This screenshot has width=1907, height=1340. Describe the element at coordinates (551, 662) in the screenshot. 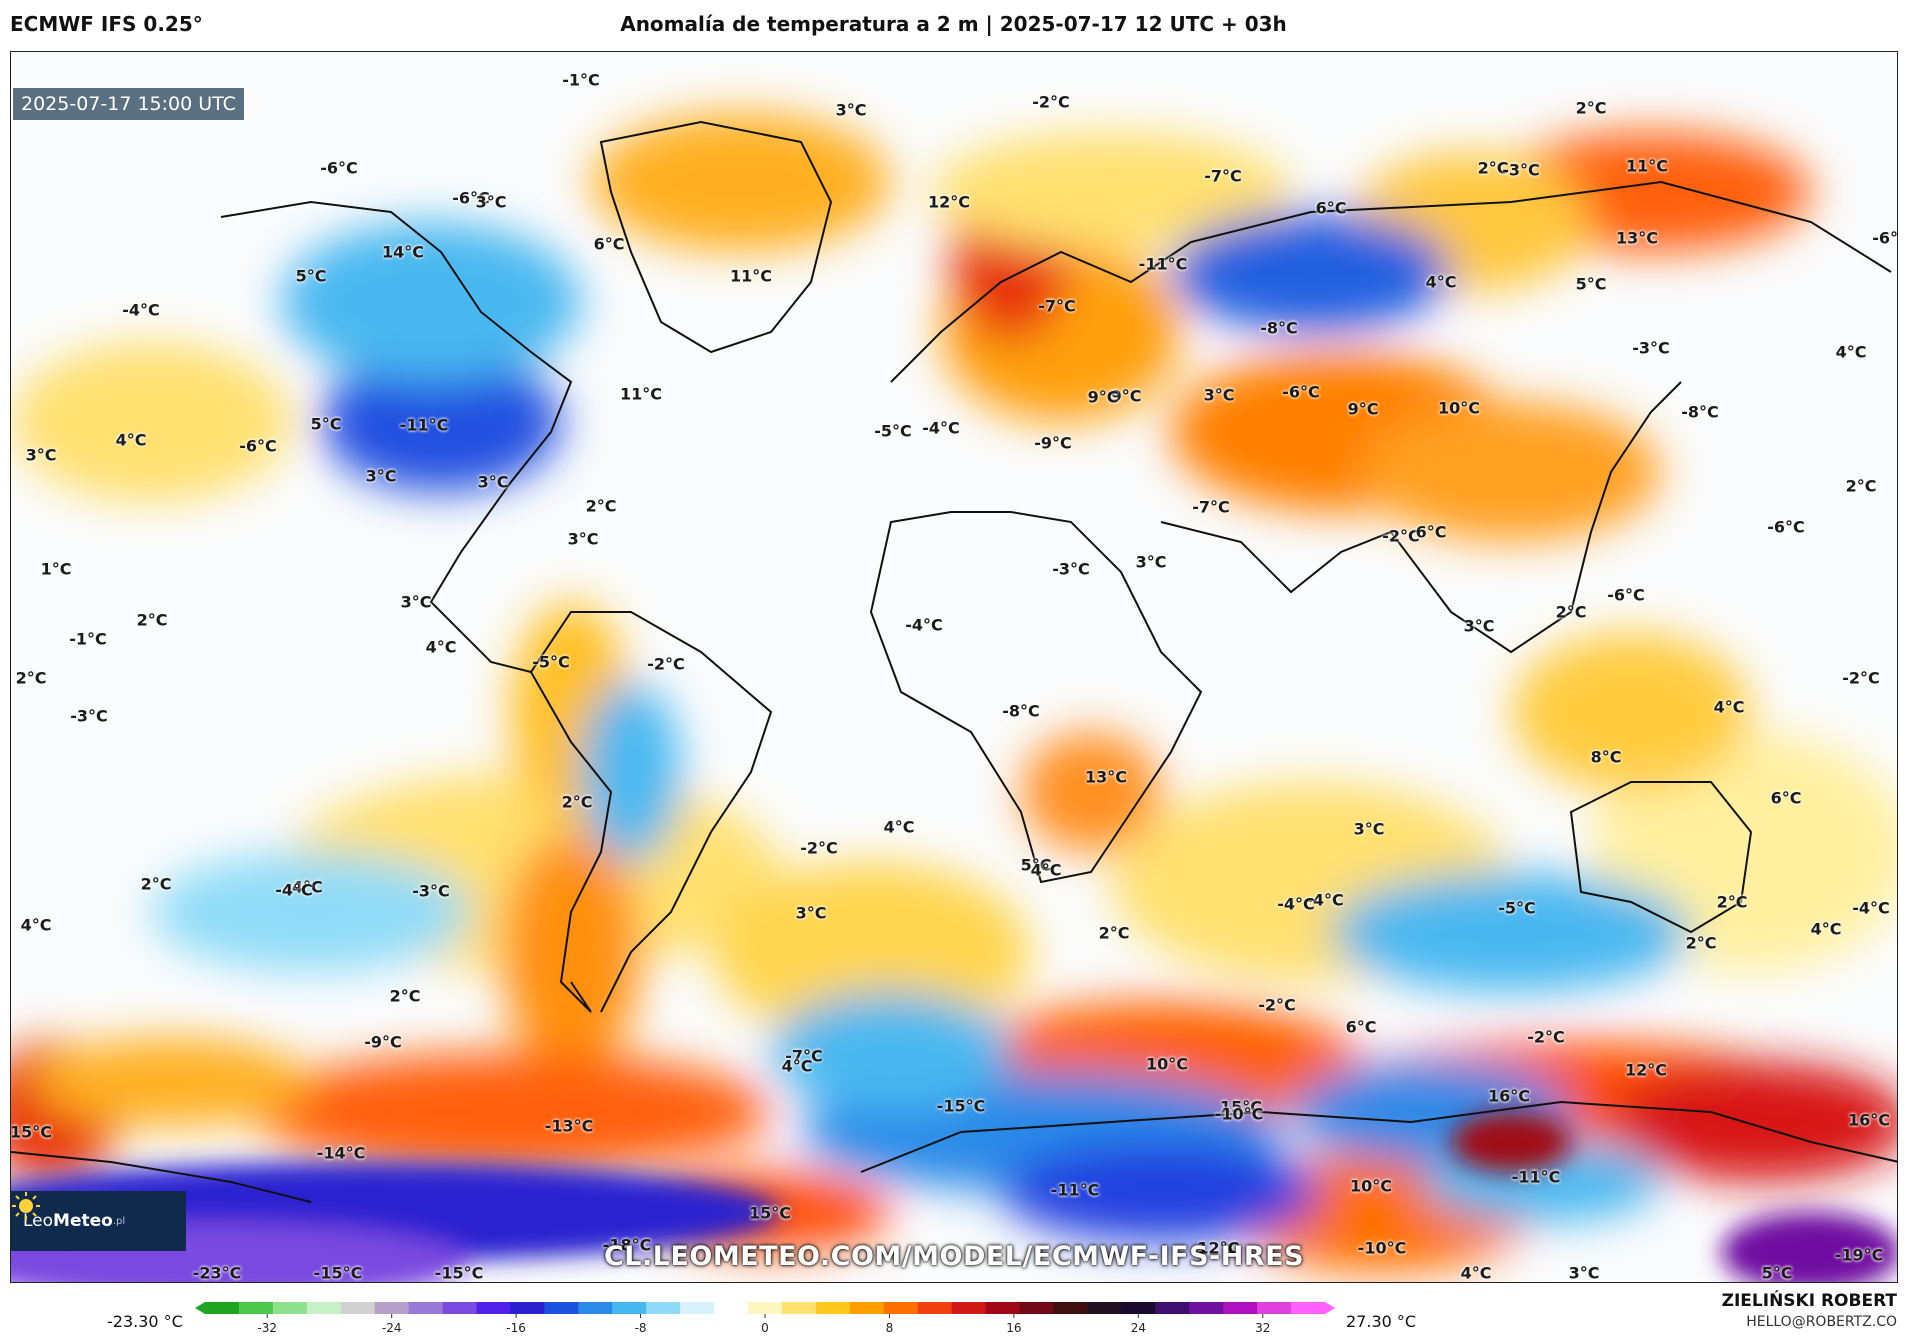

I see `temperature-label: -5°C` at that location.